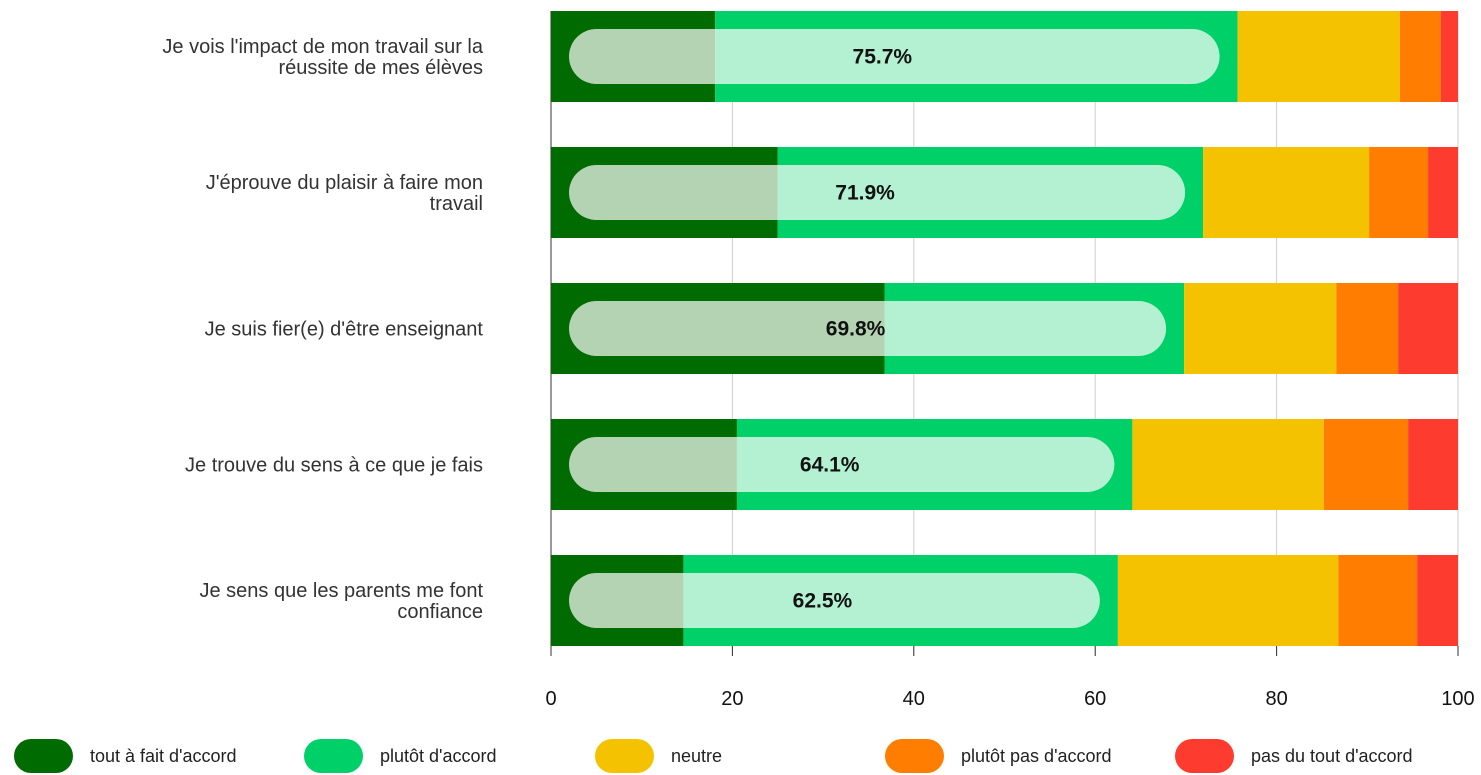 Image resolution: width=1481 pixels, height=775 pixels. Describe the element at coordinates (830, 465) in the screenshot. I see `data-label: 64.1%` at that location.